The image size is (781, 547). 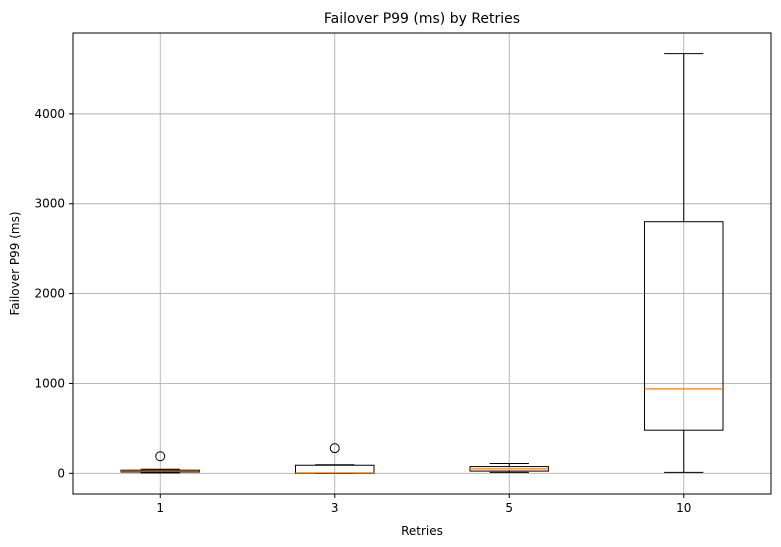 I want to click on y-tick-label: 4000, so click(x=49, y=114).